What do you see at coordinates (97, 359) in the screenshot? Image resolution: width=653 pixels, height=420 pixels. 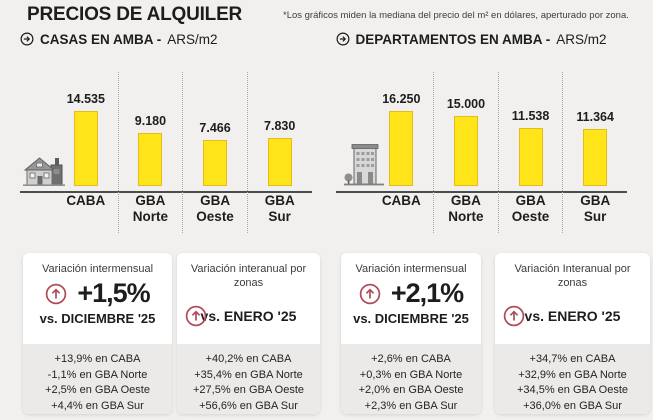 I see `zone-variation-line: +13,9% en CABA` at bounding box center [97, 359].